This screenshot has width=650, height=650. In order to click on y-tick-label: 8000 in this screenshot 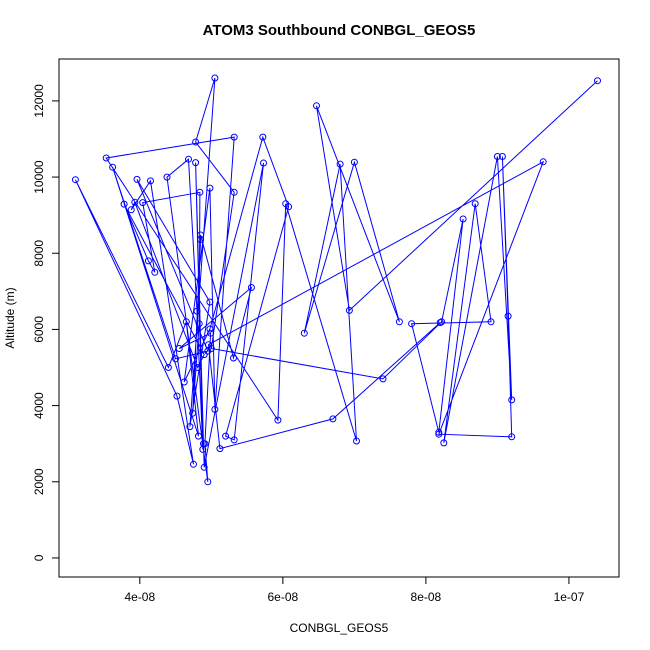, I will do `click(39, 253)`.